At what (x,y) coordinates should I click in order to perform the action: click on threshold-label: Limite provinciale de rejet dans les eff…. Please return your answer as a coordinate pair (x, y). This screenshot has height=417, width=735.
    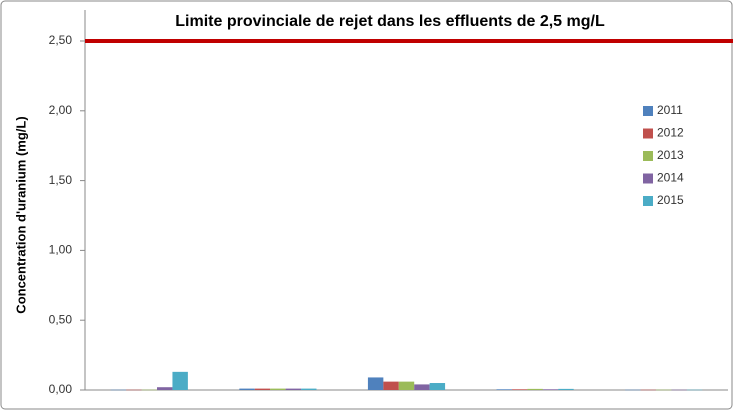
    Looking at the image, I should click on (390, 21).